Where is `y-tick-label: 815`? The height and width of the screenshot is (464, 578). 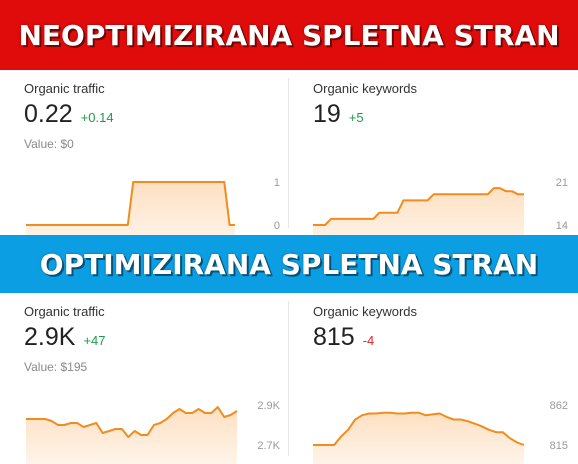 y-tick-label: 815 is located at coordinates (559, 446).